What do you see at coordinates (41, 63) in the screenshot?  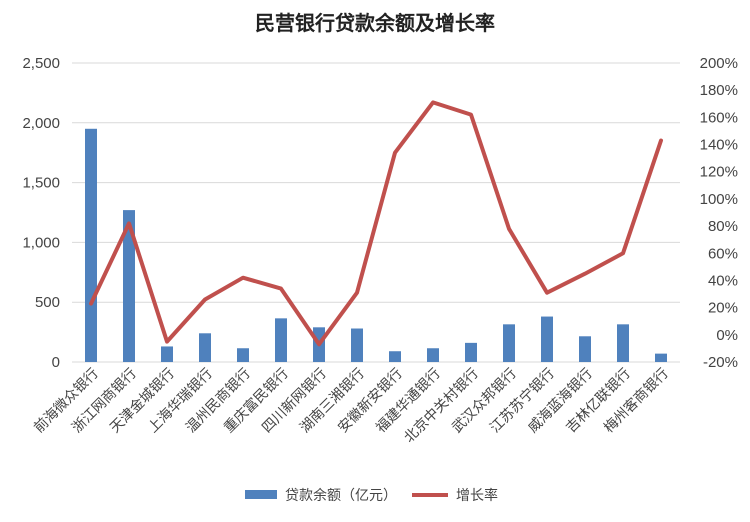 I see `left-tick-label: 2,500` at bounding box center [41, 63].